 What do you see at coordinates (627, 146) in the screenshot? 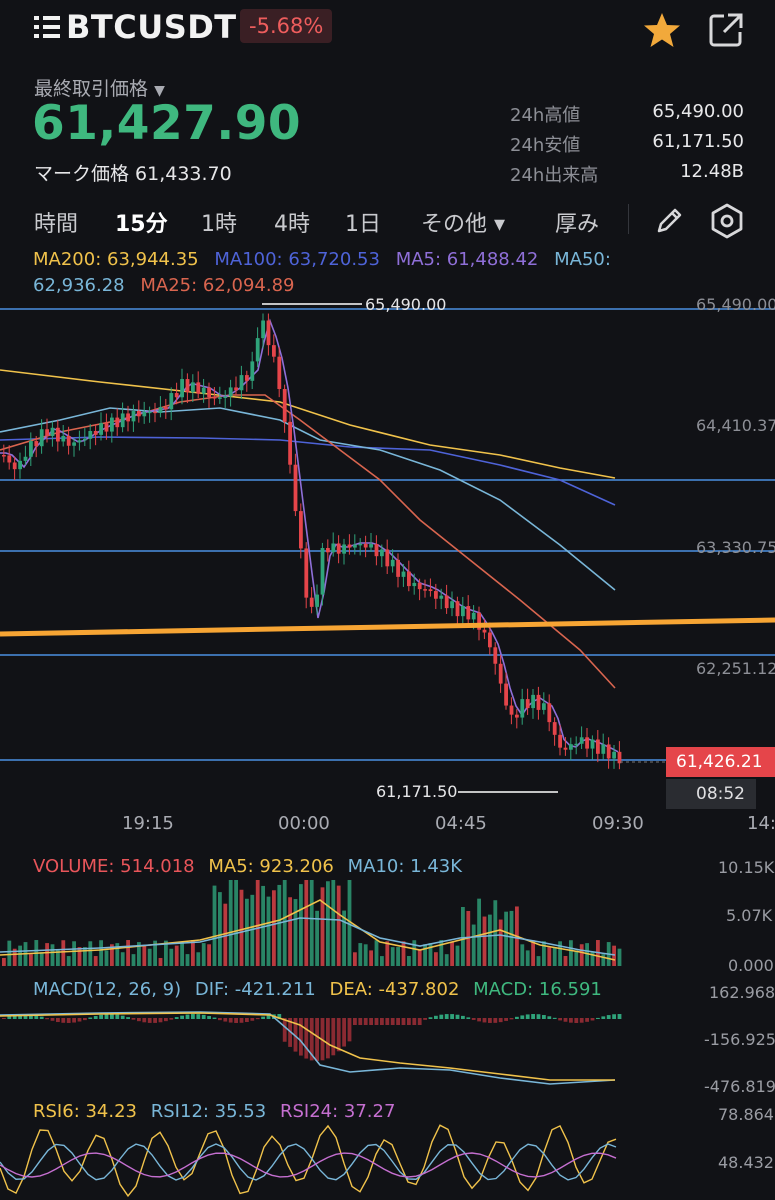
I see `stat-row-low: 24h安値 61,171.50` at bounding box center [627, 146].